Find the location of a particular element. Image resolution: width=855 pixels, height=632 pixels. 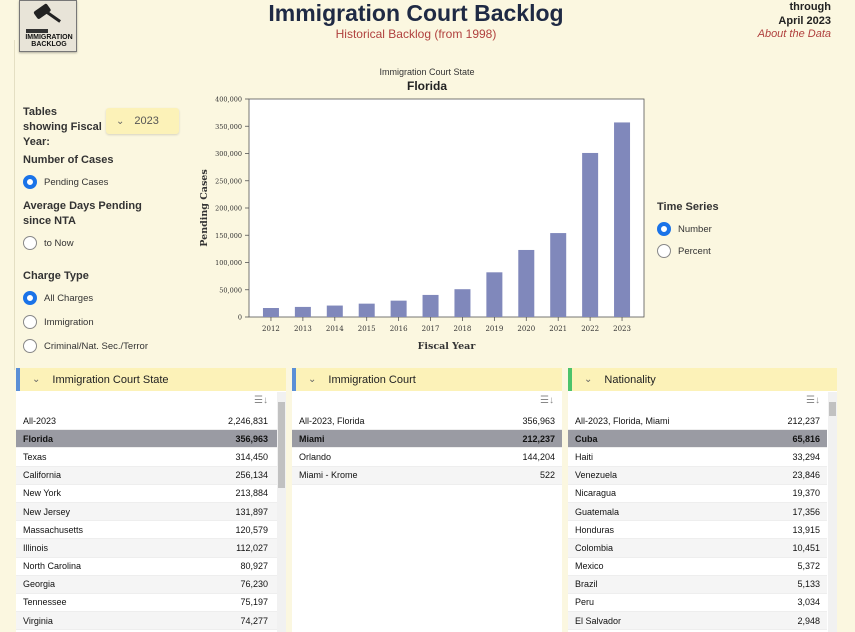

row-value: 33,294 is located at coordinates (806, 456).